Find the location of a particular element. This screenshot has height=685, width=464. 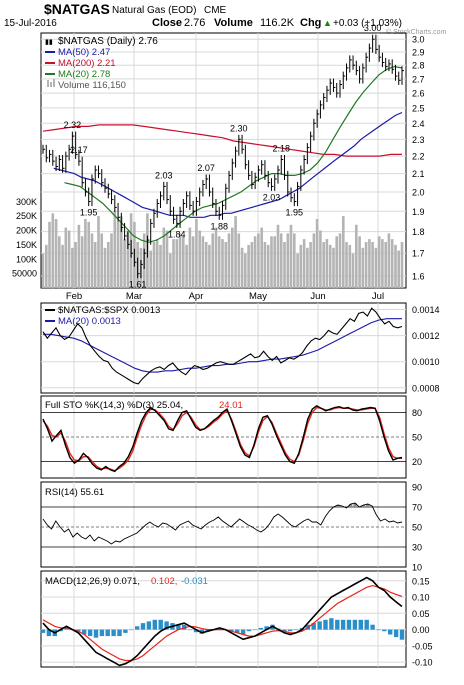

stoch-legend-d-value: 24.01 is located at coordinates (231, 405).